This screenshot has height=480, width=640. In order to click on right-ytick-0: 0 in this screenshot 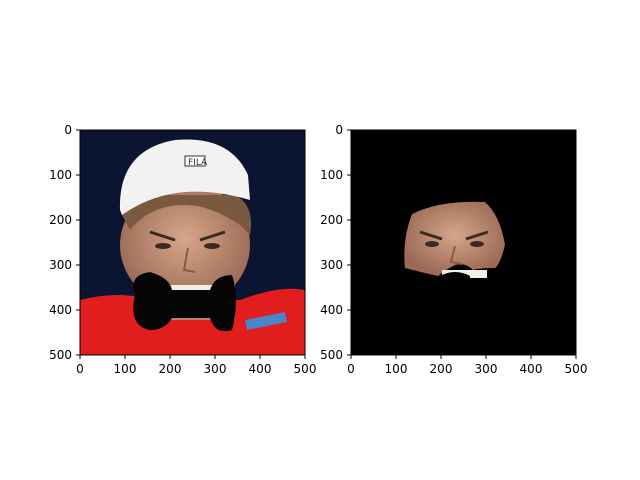, I will do `click(339, 130)`.